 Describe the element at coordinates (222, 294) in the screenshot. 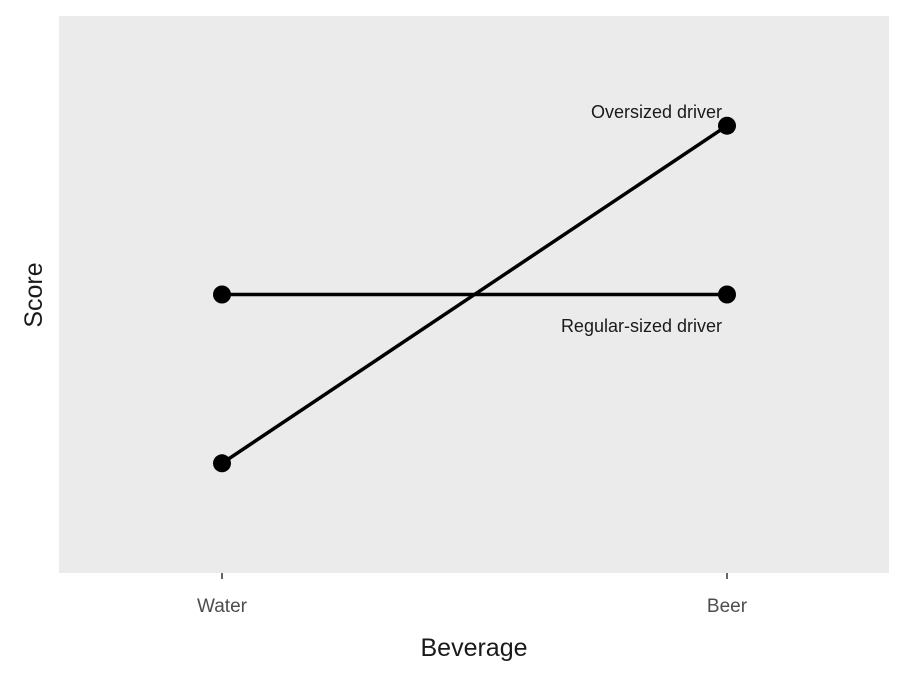

I see `point-regular-sized-driver-water` at that location.